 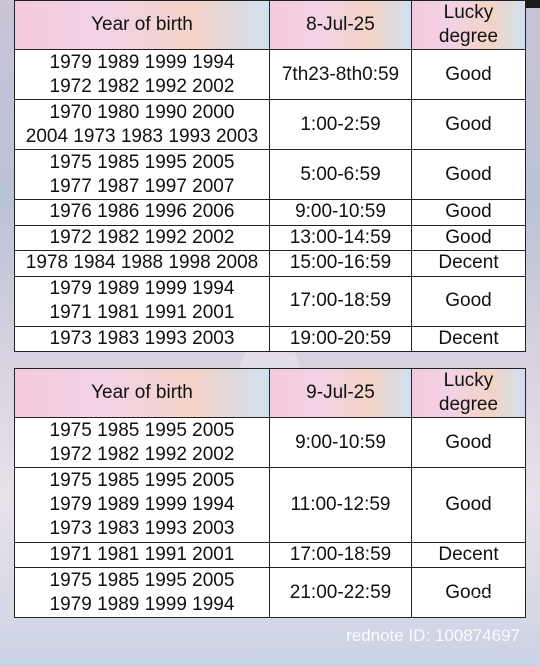 I want to click on birth-years-cell: 1978 1984 1988 1998 2008, so click(x=142, y=263).